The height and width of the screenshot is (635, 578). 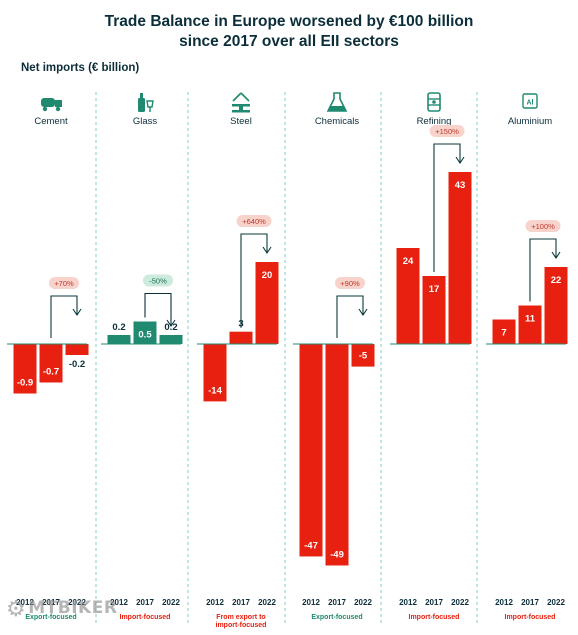 I want to click on panel-name: Cement, so click(x=51, y=121).